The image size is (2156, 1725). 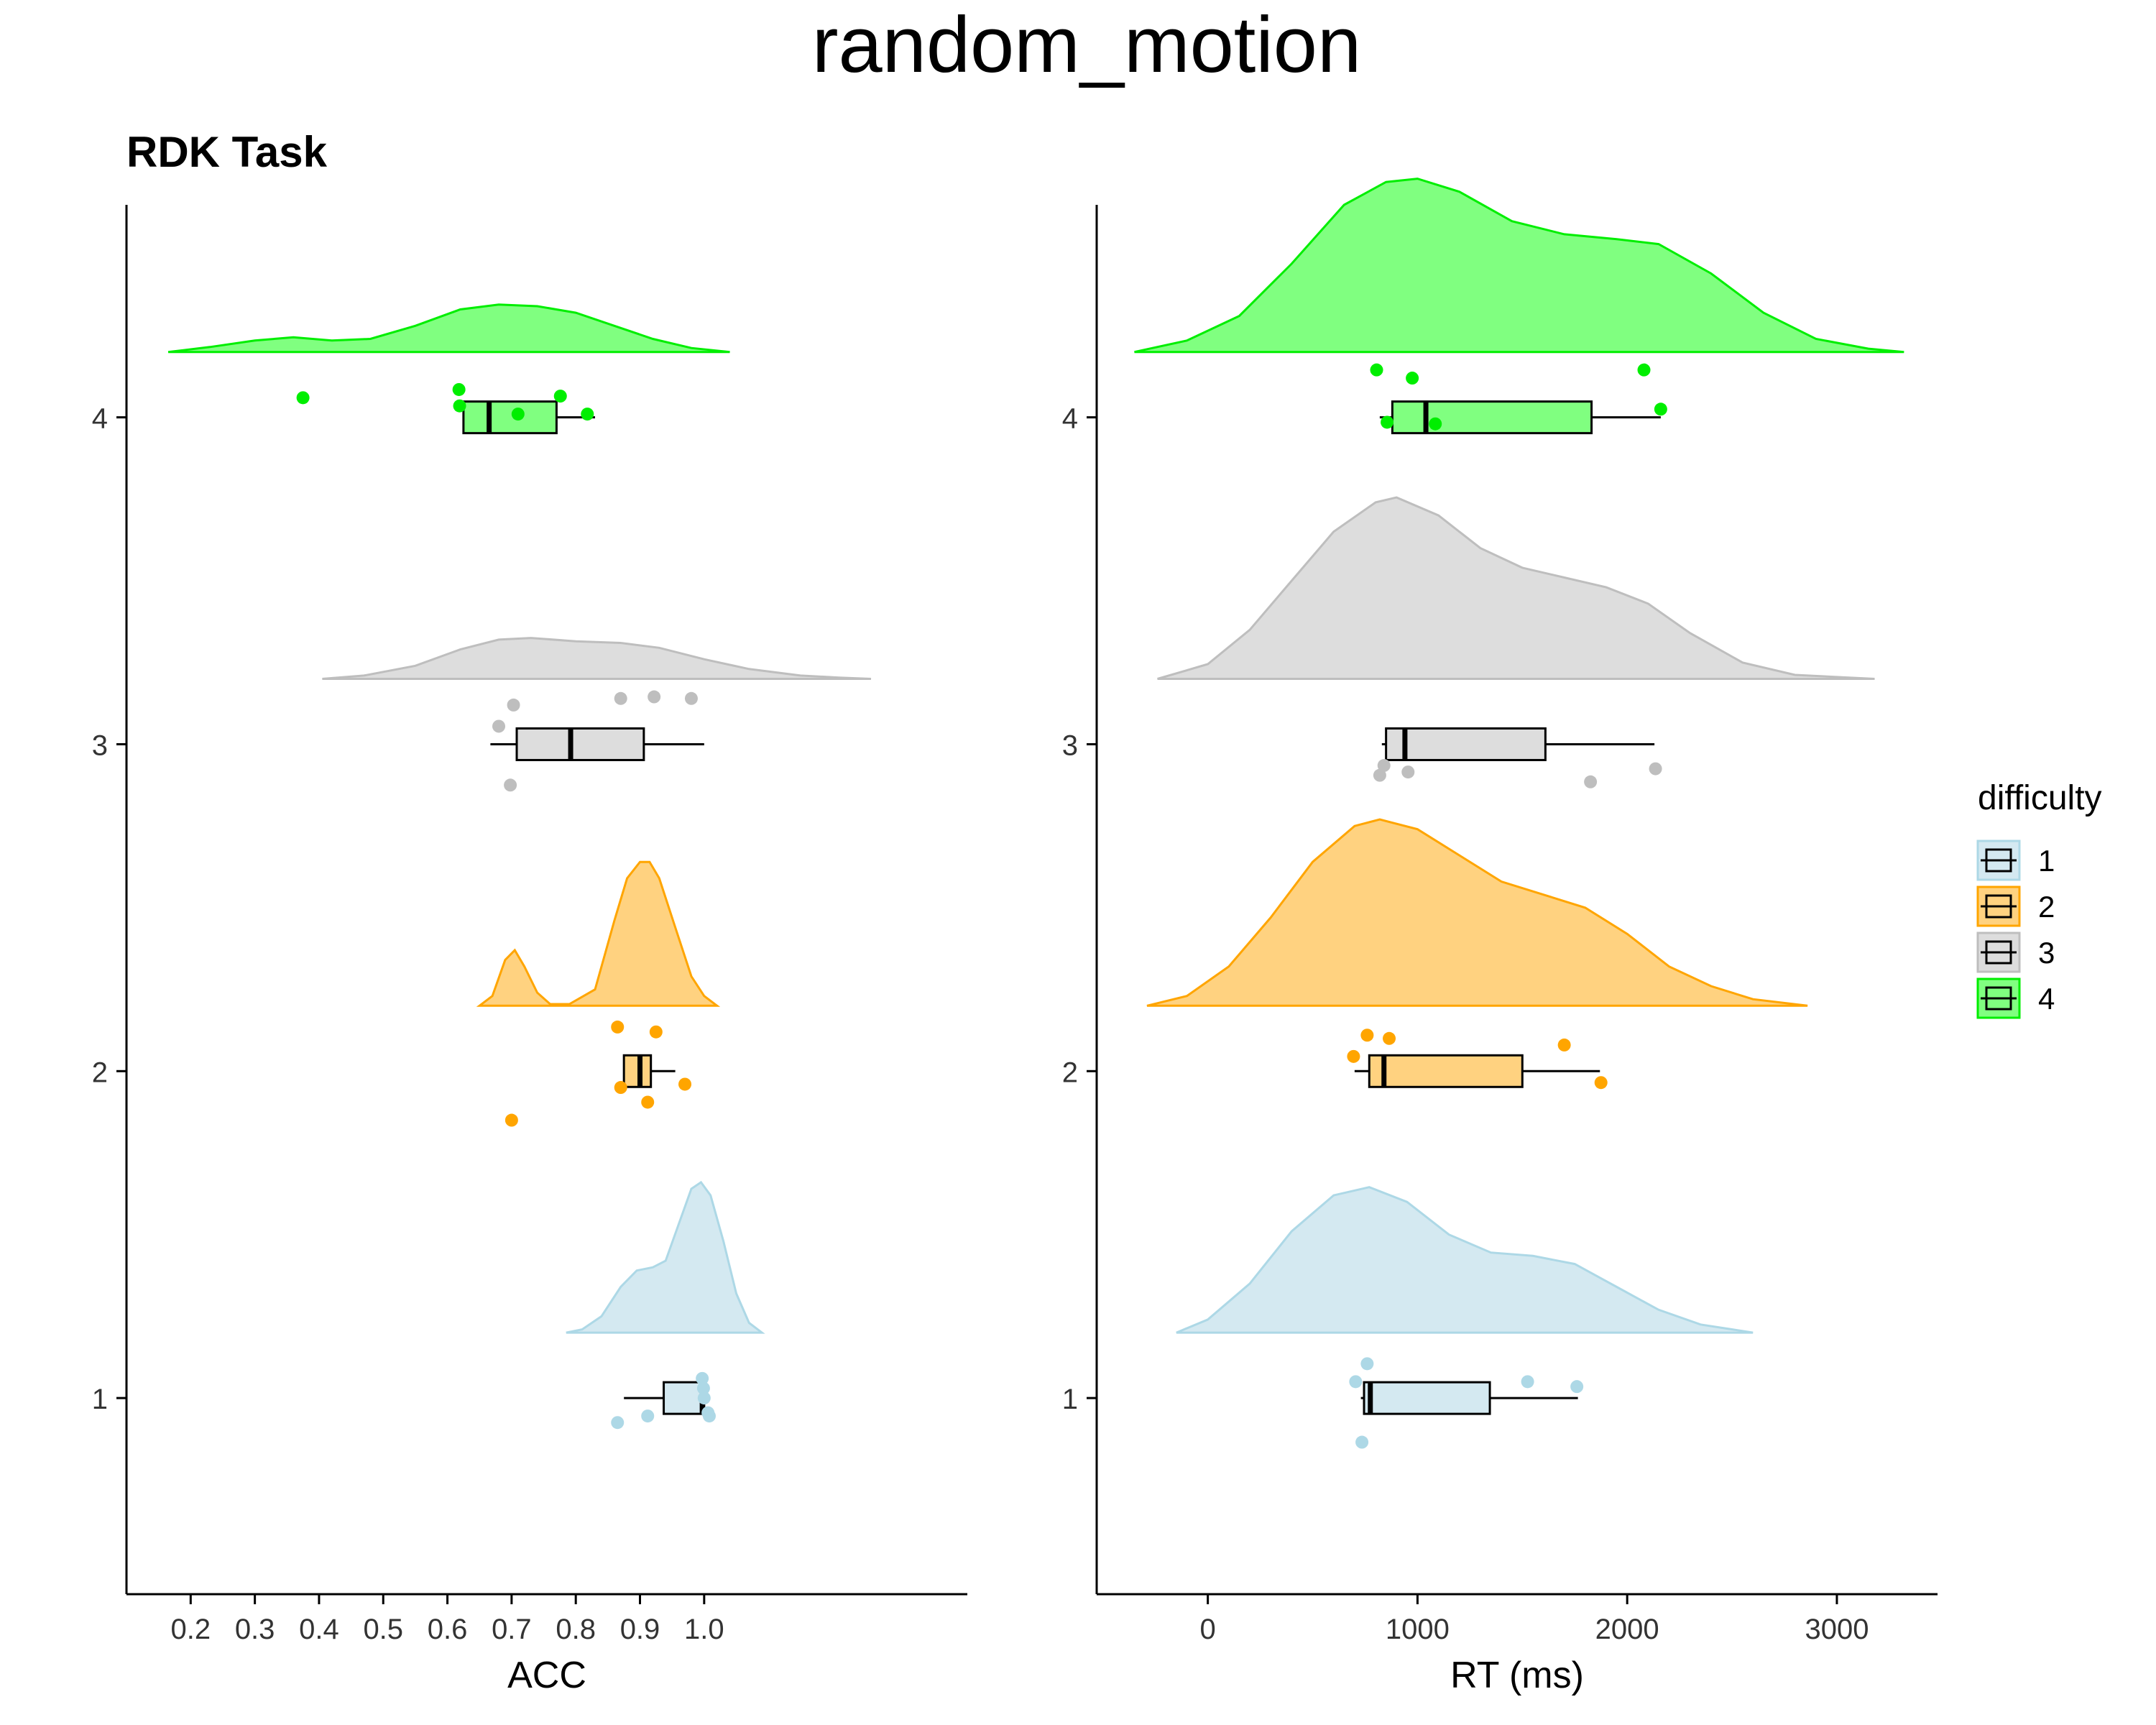 I want to click on x-tick-label: 0.7, so click(x=512, y=1629).